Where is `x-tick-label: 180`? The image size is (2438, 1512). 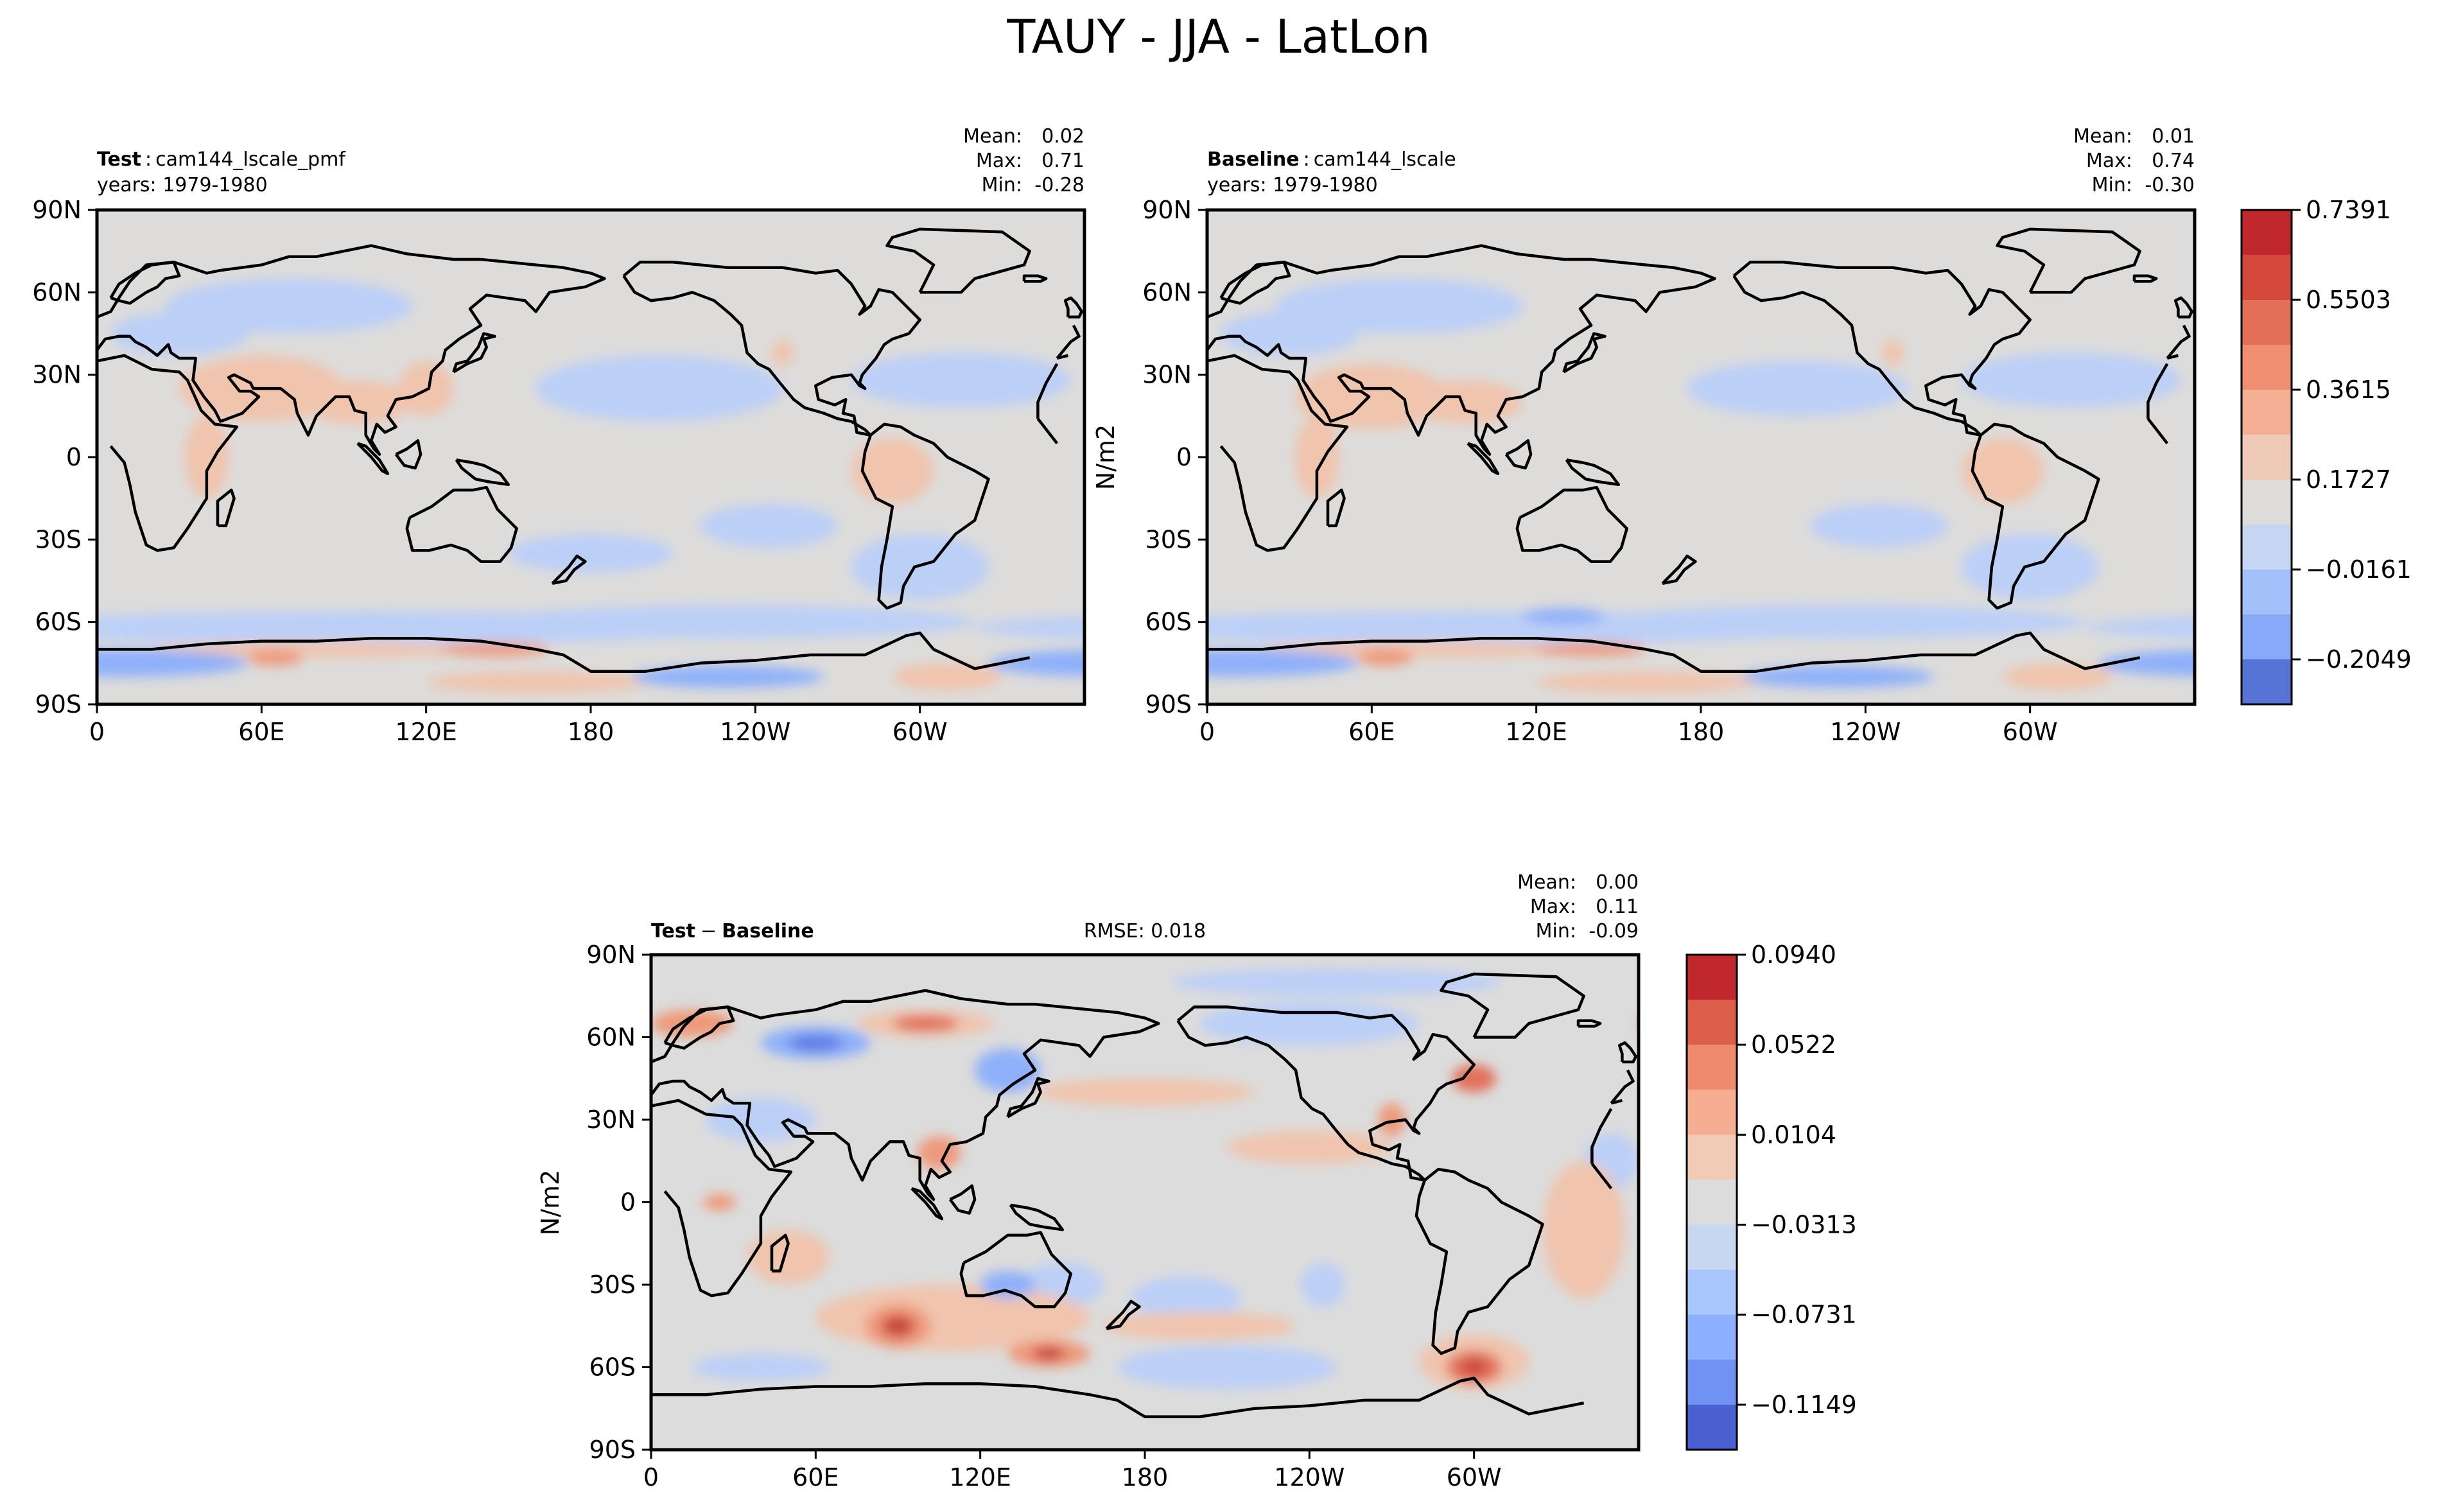
x-tick-label: 180 is located at coordinates (1145, 1477).